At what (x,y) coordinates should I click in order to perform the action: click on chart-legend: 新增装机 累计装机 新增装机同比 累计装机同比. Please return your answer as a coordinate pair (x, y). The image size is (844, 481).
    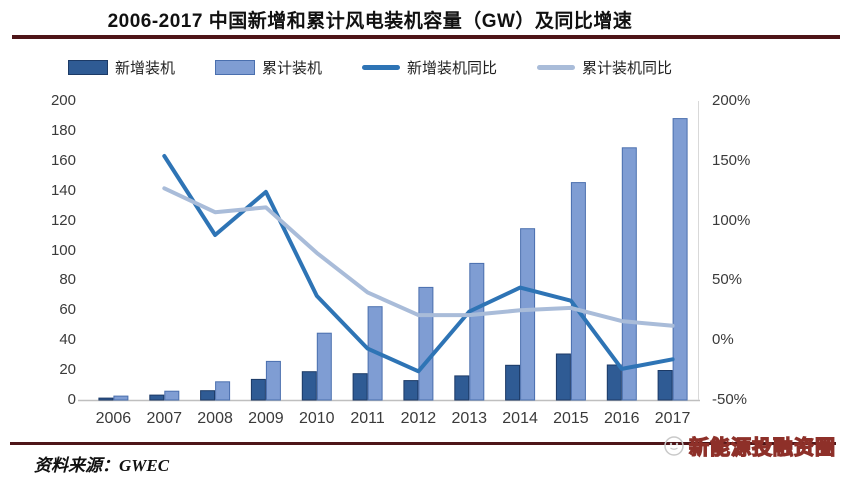
    Looking at the image, I should click on (370, 67).